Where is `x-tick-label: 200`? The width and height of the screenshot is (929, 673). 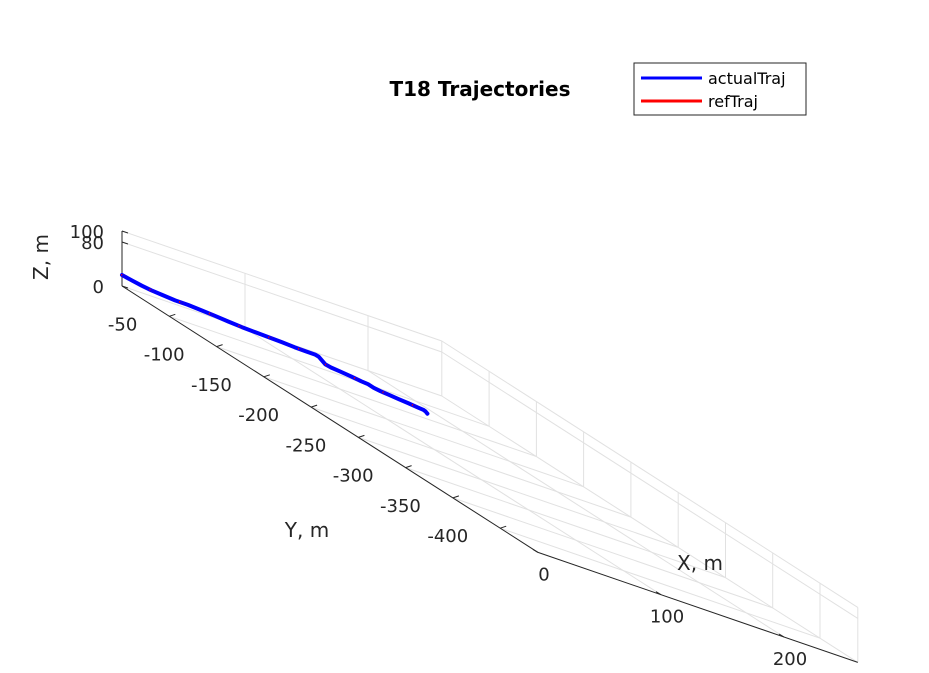
x-tick-label: 200 is located at coordinates (790, 659).